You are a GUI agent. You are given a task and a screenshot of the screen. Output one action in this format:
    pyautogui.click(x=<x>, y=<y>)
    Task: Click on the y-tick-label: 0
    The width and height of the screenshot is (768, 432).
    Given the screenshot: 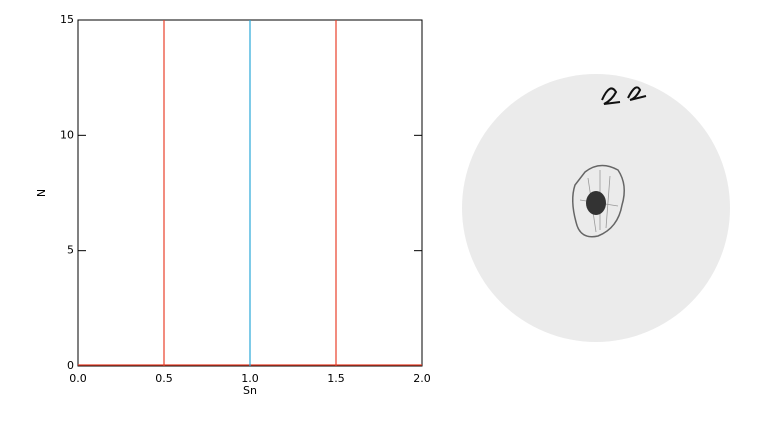 What is the action you would take?
    pyautogui.click(x=70, y=365)
    